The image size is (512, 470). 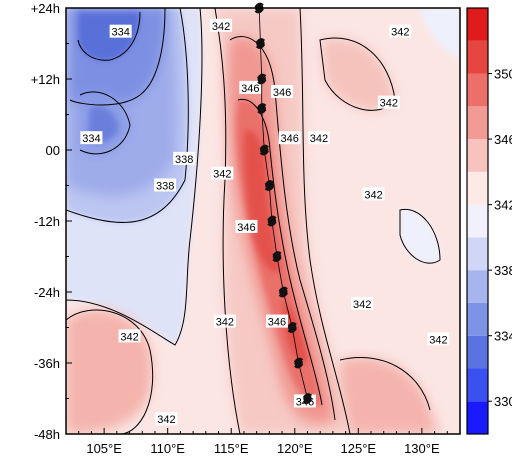 What do you see at coordinates (231, 448) in the screenshot?
I see `x-tick-label: 115°E` at bounding box center [231, 448].